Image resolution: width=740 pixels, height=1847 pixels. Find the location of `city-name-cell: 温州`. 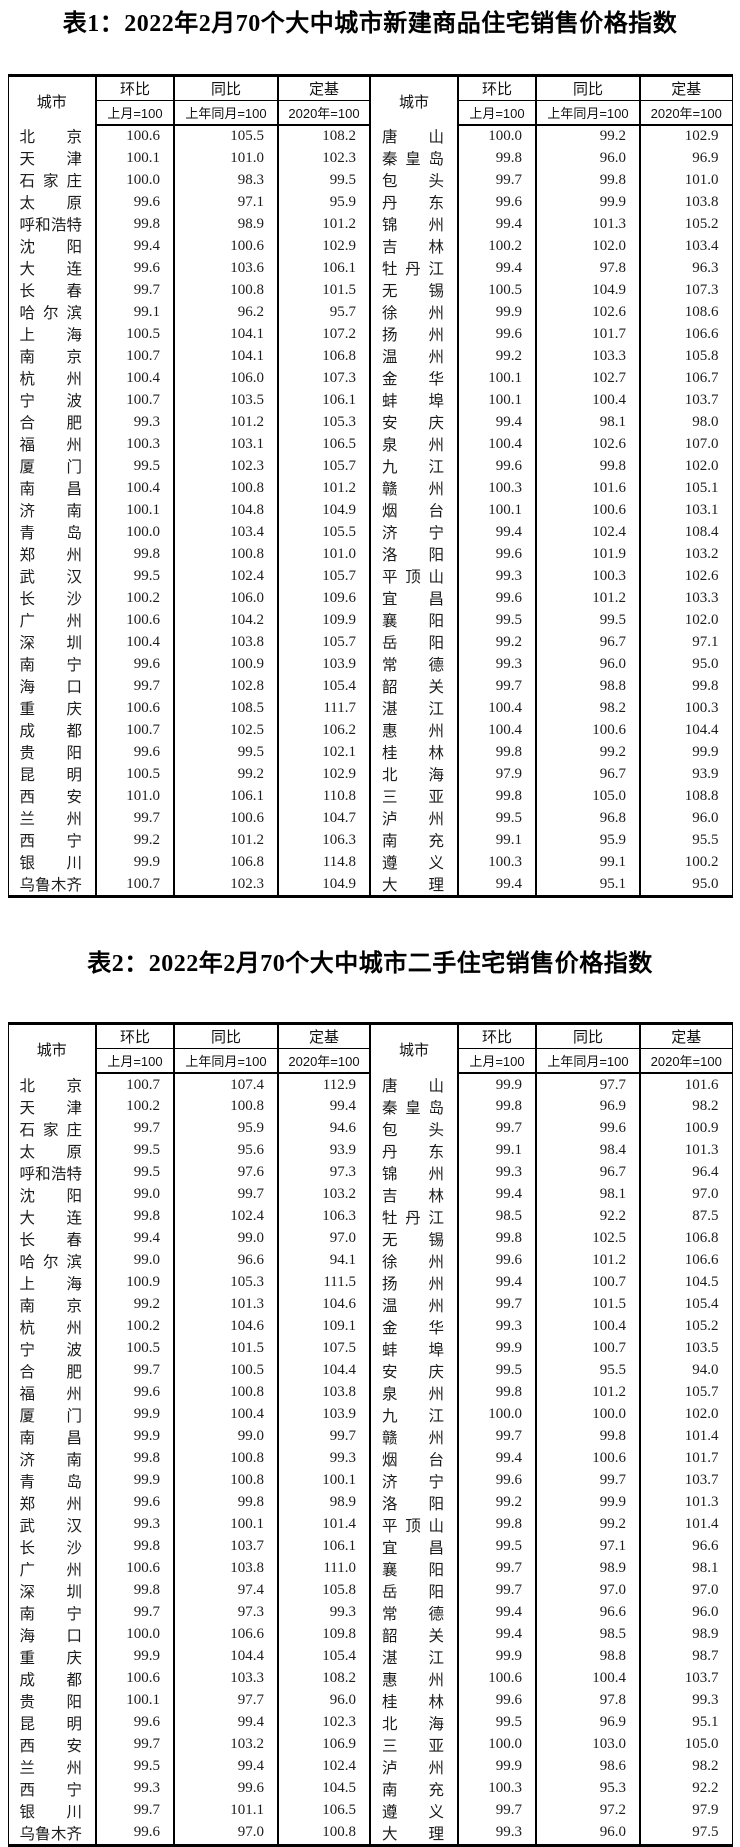

city-name-cell: 温州 is located at coordinates (413, 356).